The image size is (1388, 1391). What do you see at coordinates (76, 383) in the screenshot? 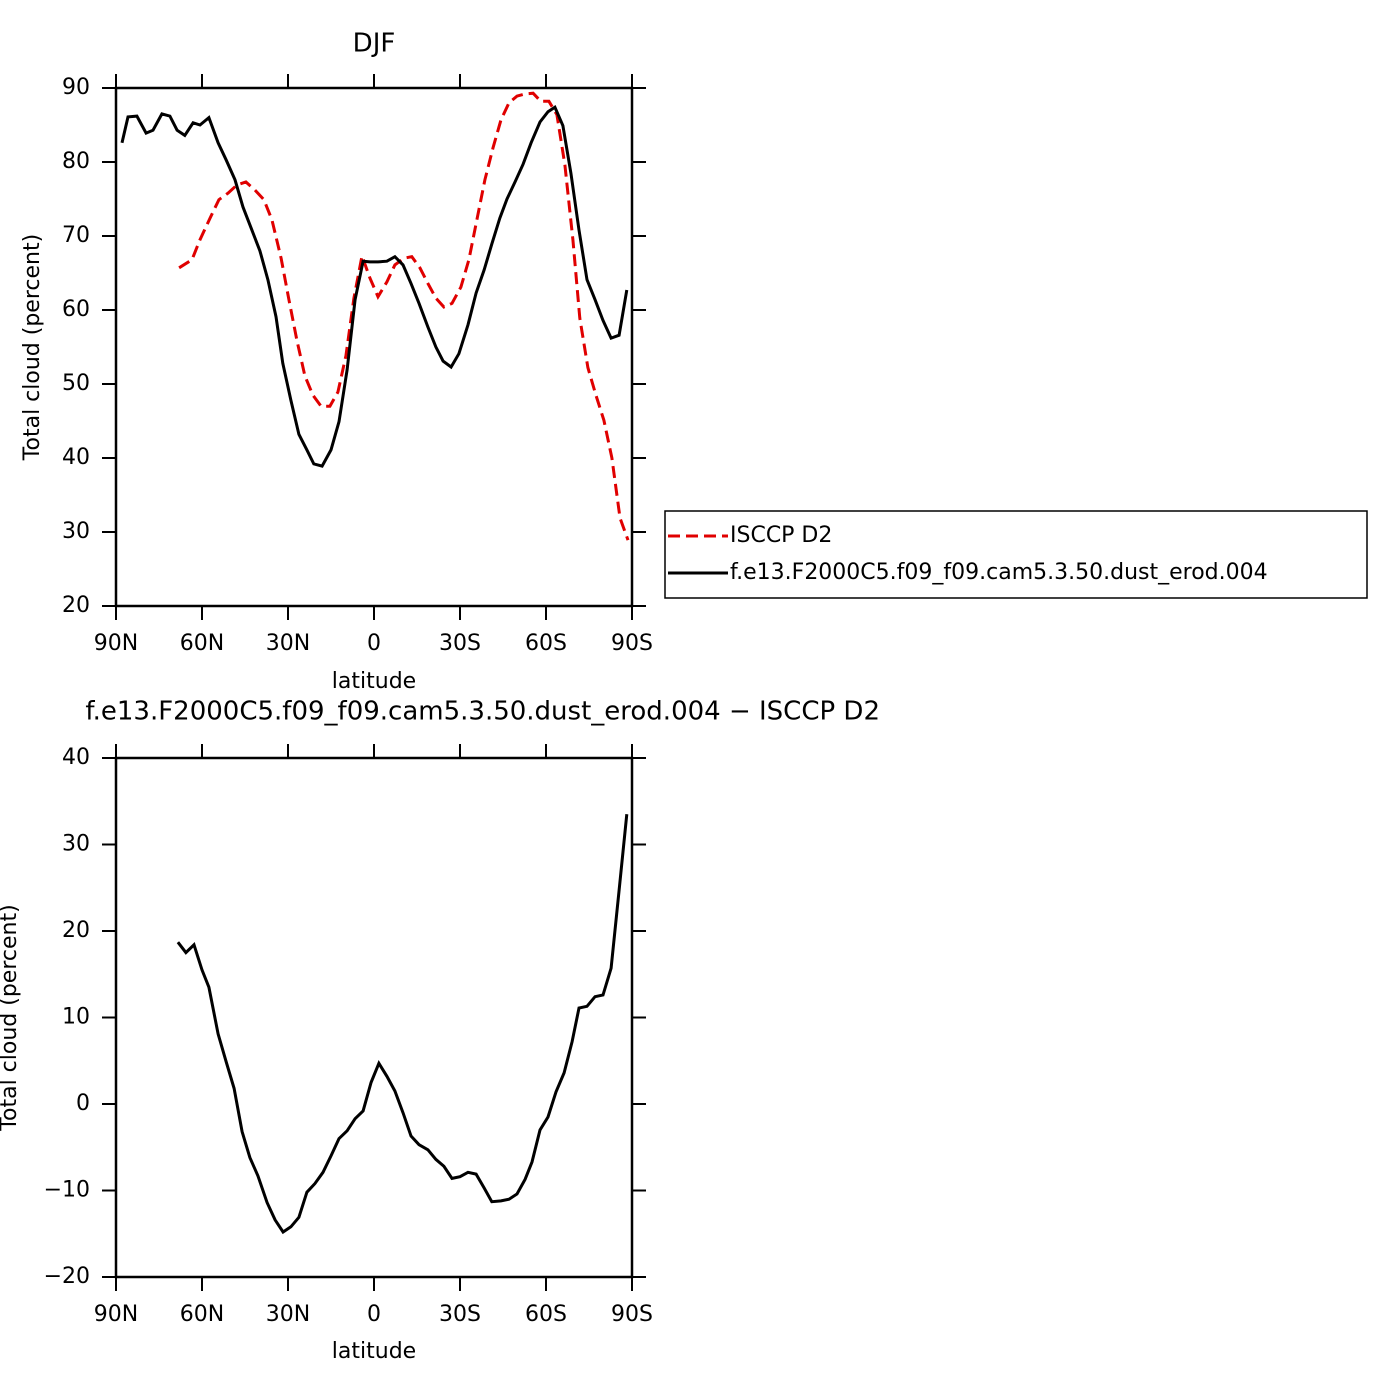
I see `y-tick-label: 50` at bounding box center [76, 383].